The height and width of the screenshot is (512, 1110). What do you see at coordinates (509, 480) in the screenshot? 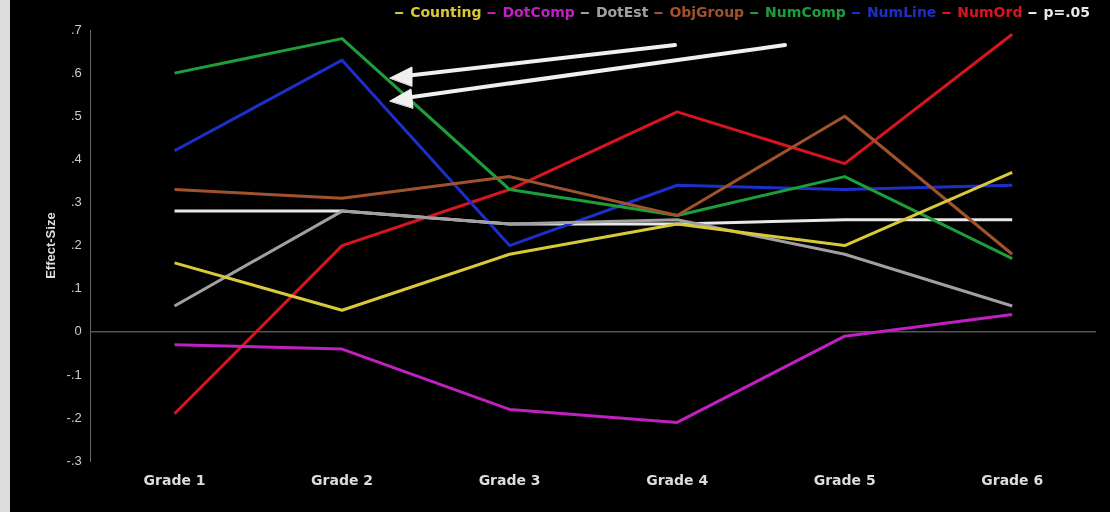
I see `x-tick-label: Grade 3` at bounding box center [509, 480].